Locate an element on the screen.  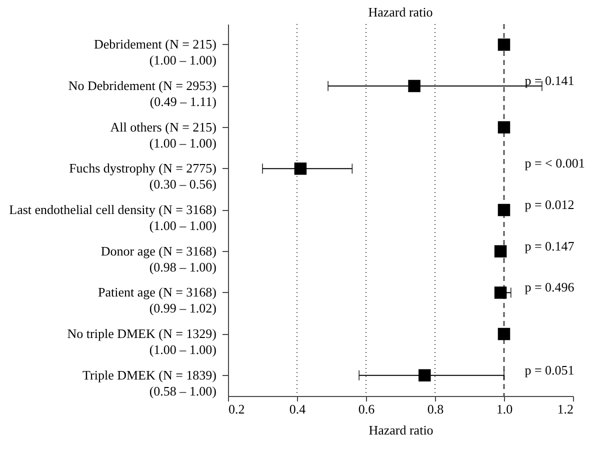
y-tick-label: Debridement (N = 215) (1.00 – 1.00) is located at coordinates (155, 52).